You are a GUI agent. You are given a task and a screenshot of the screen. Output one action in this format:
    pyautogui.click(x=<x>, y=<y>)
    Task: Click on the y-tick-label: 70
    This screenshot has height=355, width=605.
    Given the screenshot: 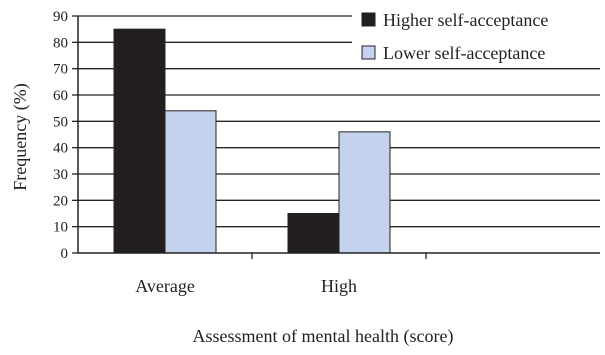 What is the action you would take?
    pyautogui.click(x=60, y=70)
    